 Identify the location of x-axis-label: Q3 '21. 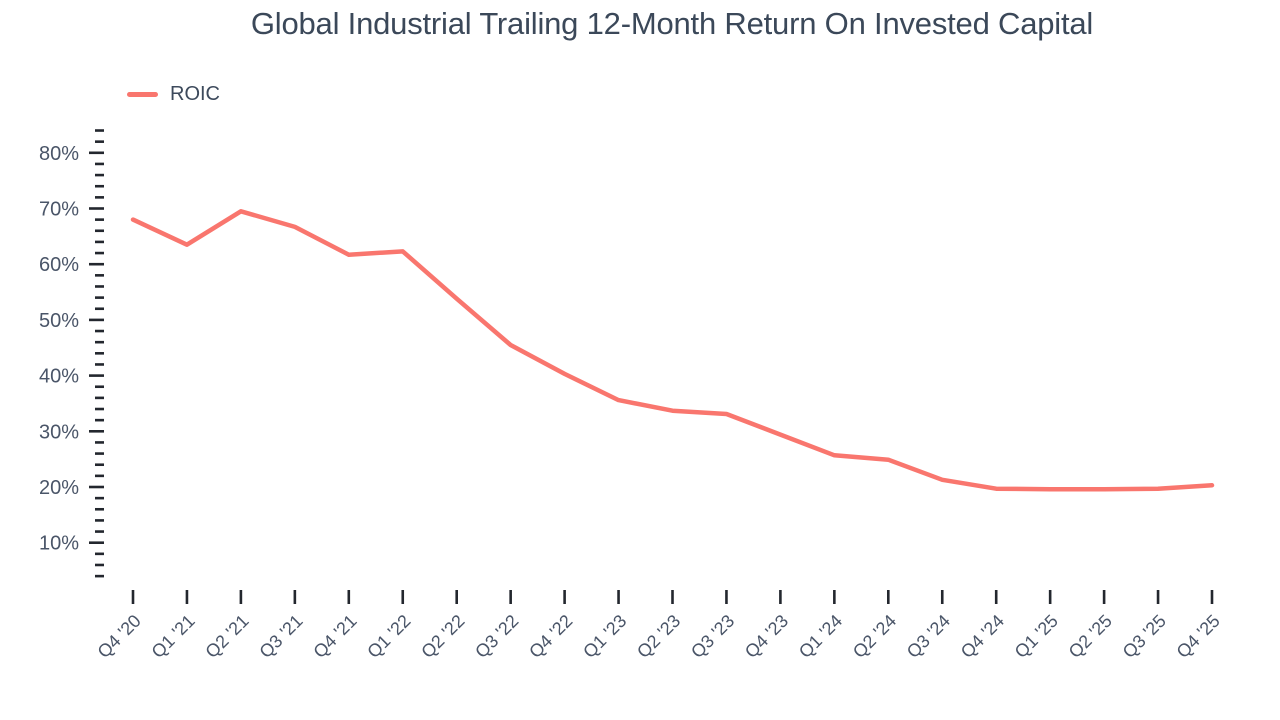
(280, 636).